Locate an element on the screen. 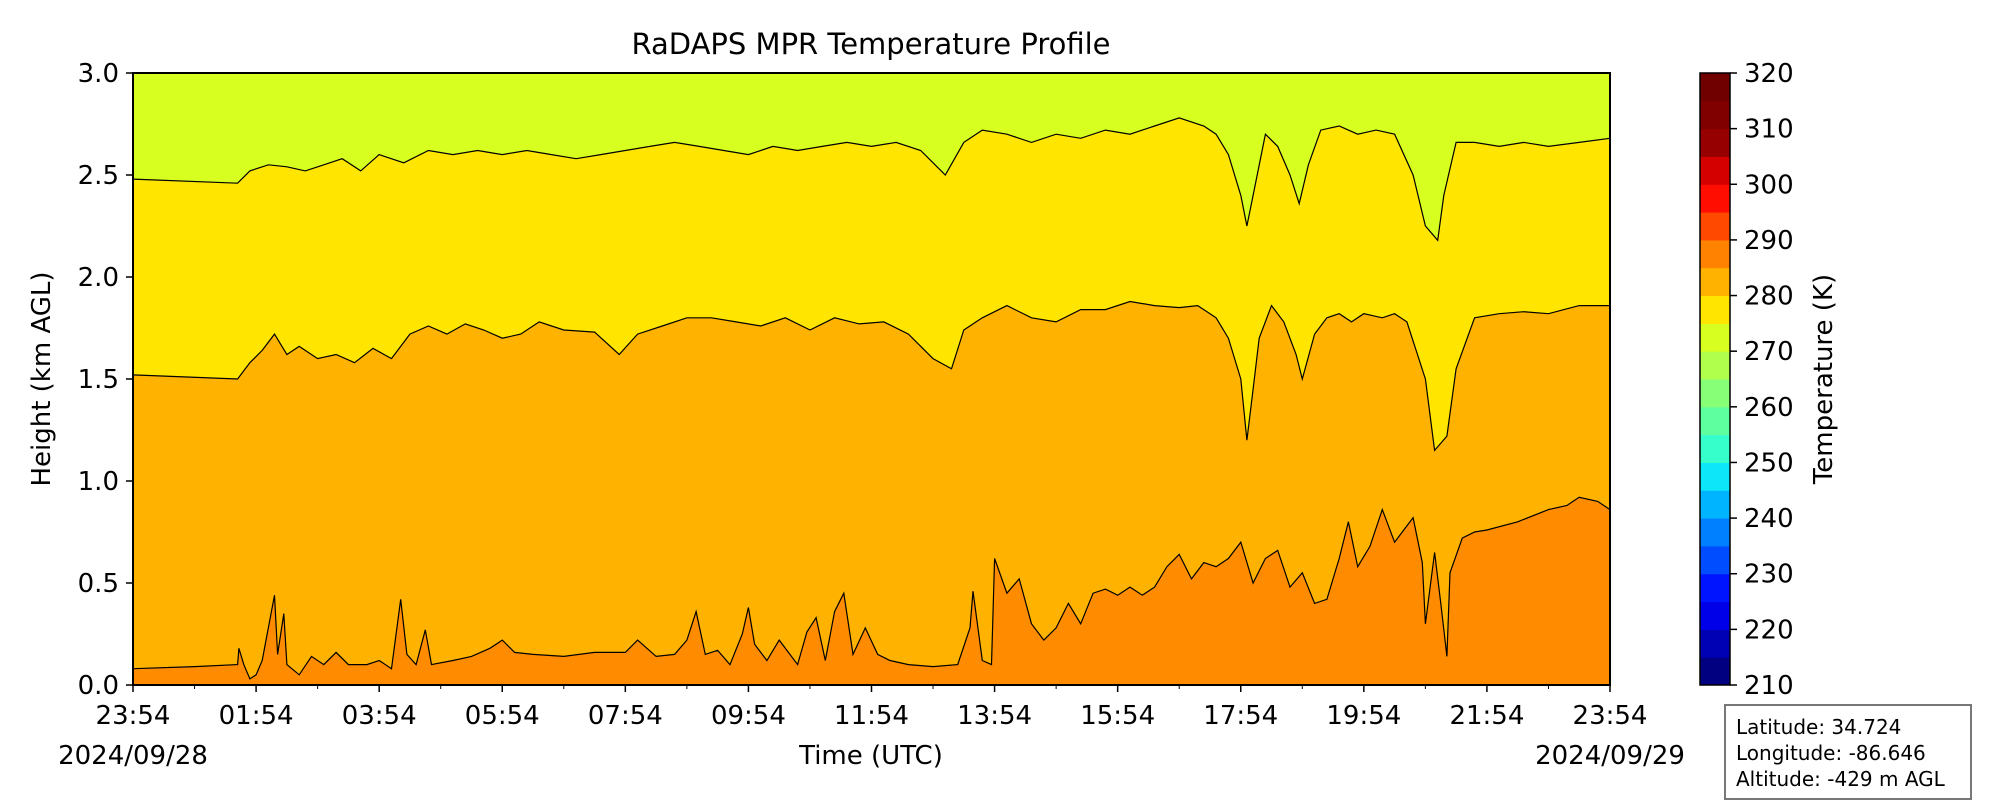 This screenshot has width=2000, height=800. colorbar-tick-label: 210 is located at coordinates (1769, 686).